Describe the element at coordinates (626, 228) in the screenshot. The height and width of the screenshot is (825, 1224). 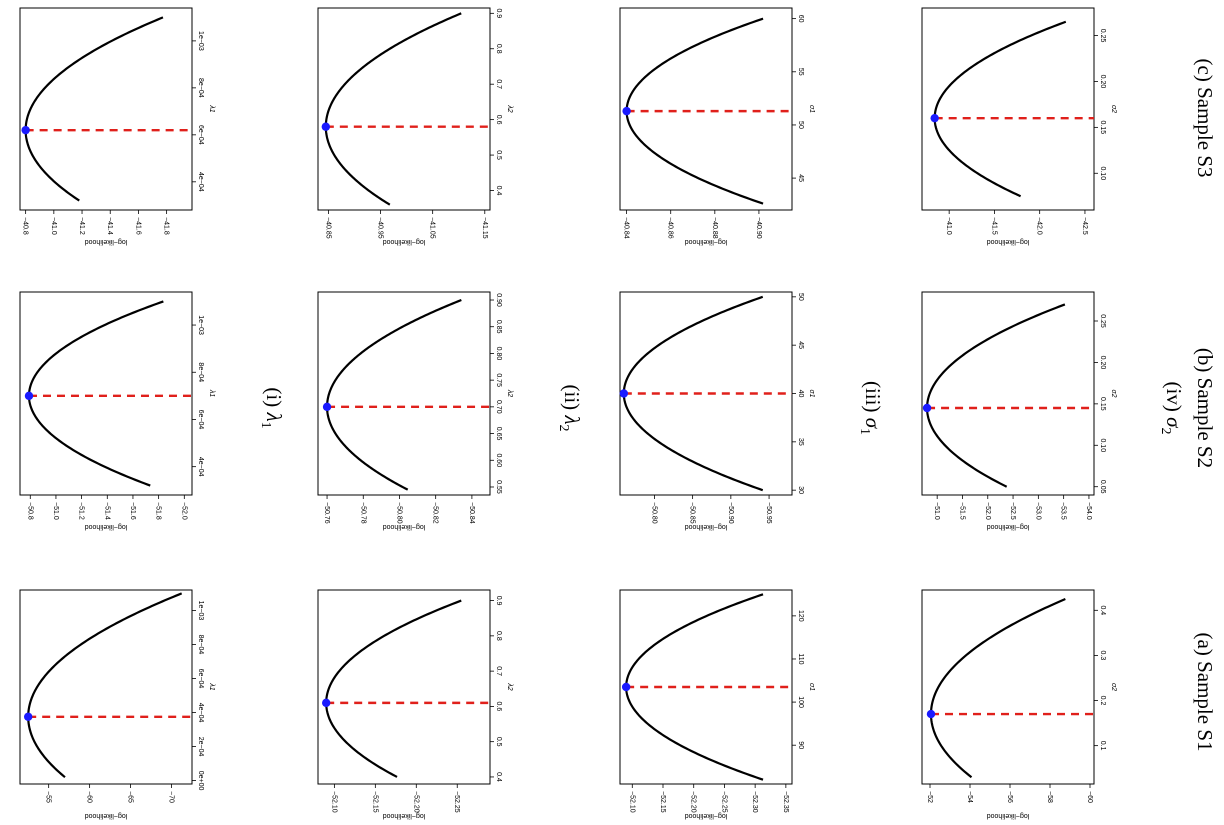
I see `y-tick-label: −40.84` at that location.